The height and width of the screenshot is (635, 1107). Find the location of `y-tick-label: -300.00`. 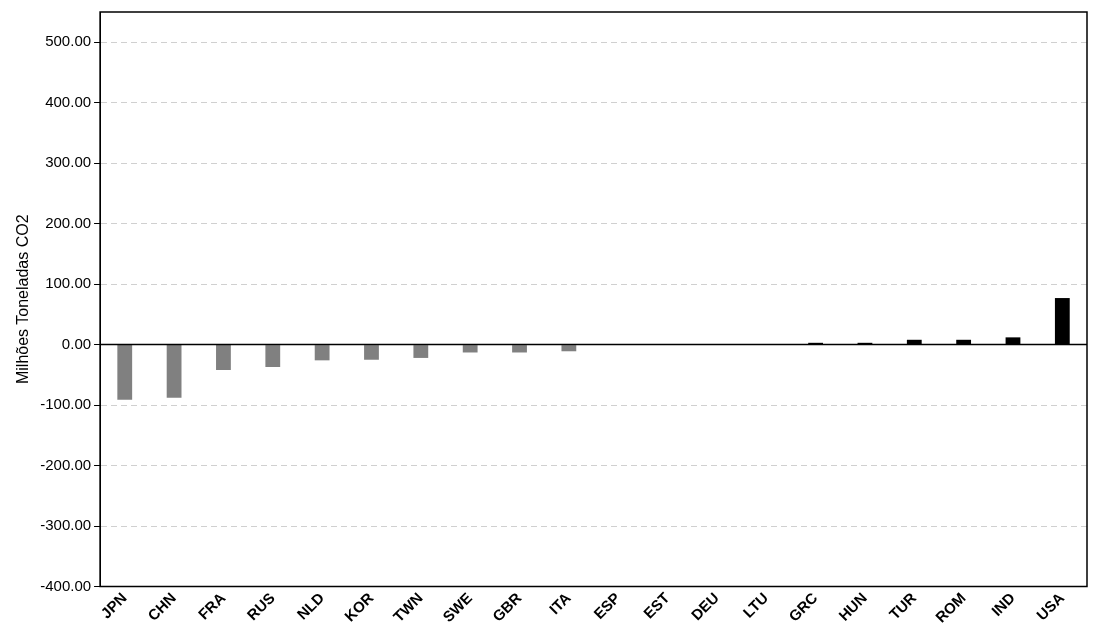

y-tick-label: -300.00 is located at coordinates (66, 525).